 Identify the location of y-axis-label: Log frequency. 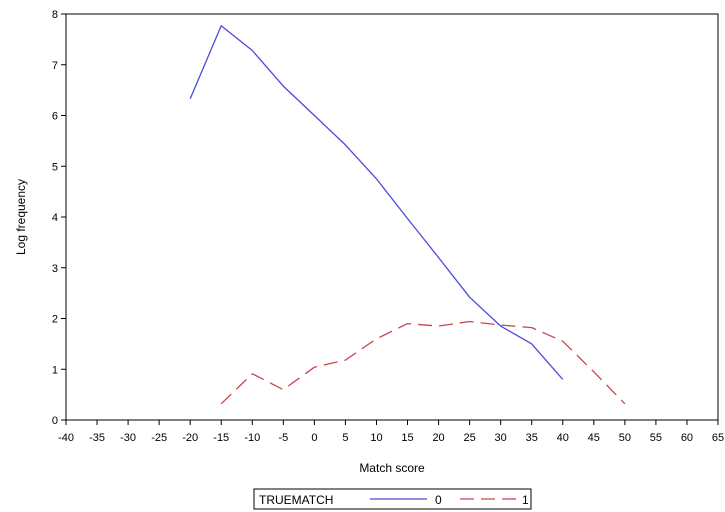
(21, 217).